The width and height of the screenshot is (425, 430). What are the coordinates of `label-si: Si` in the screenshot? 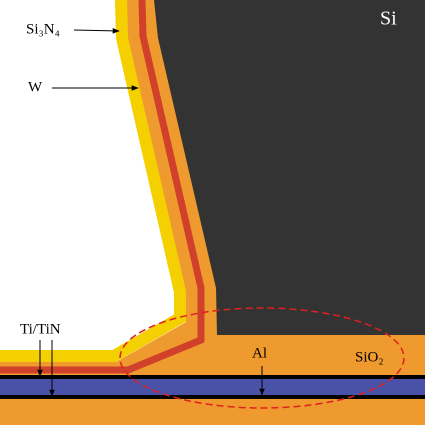 It's located at (388, 19).